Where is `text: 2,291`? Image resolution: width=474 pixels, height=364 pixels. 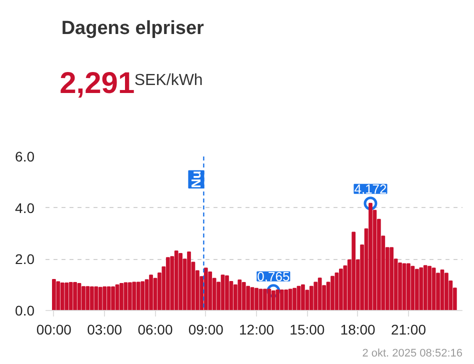
text: 2,291 is located at coordinates (97, 83).